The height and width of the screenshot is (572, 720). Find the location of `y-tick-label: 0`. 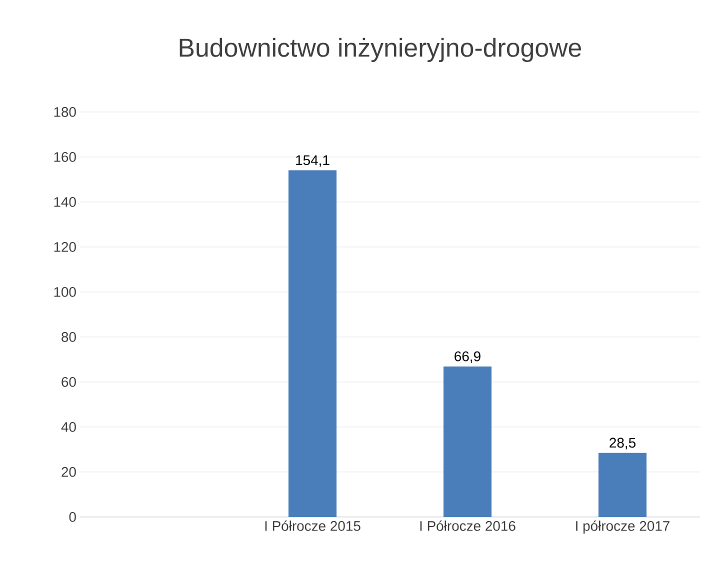

y-tick-label: 0 is located at coordinates (72, 517).